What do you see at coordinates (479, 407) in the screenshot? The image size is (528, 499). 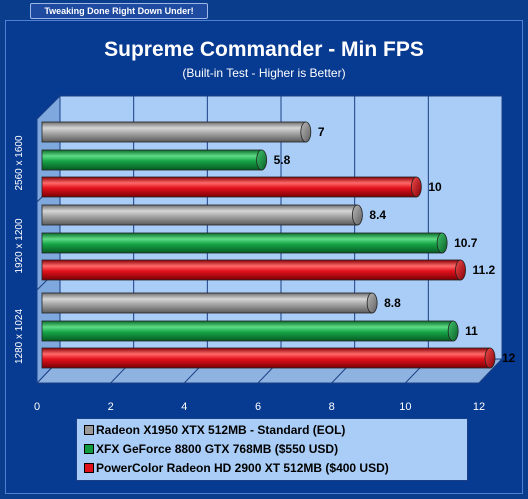 I see `x-tick-label: 12` at bounding box center [479, 407].